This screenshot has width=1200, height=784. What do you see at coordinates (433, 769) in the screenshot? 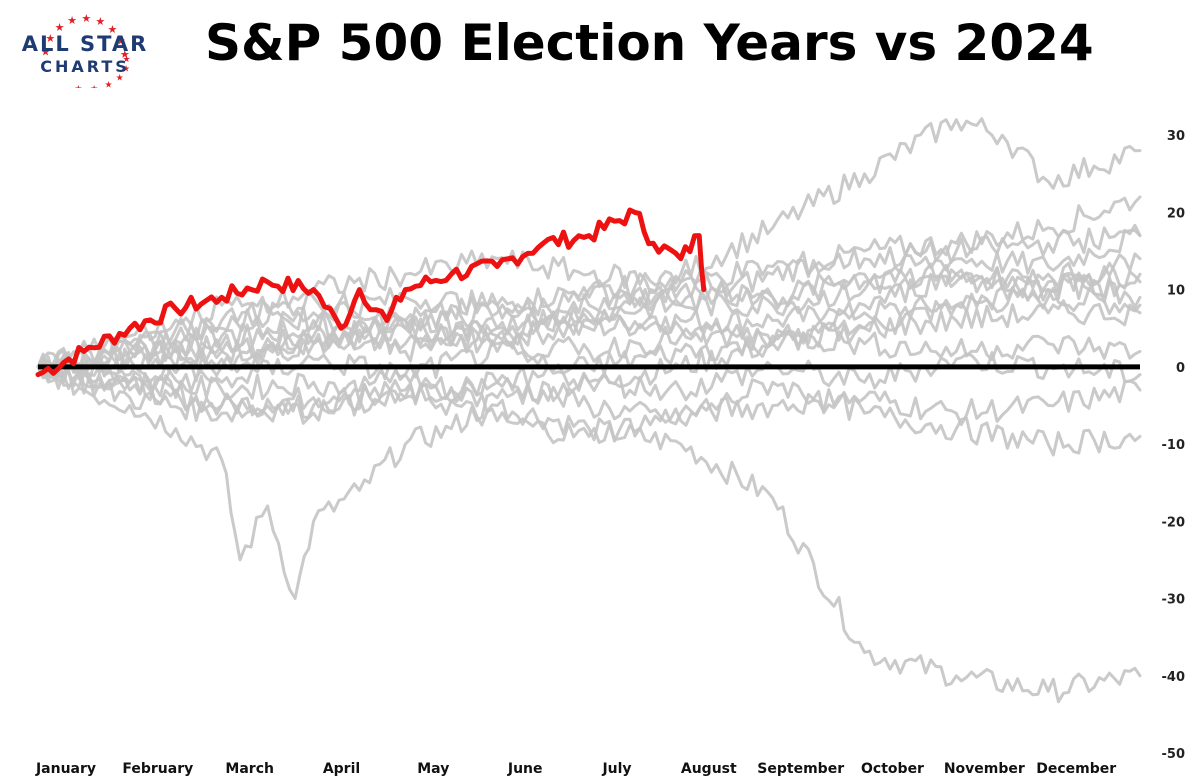
I see `x-tick-label-may: May` at bounding box center [433, 769].